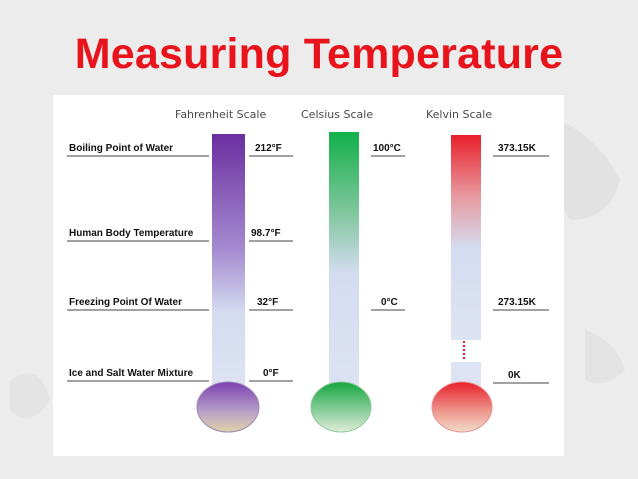  What do you see at coordinates (341, 407) in the screenshot?
I see `celsius-bulb` at bounding box center [341, 407].